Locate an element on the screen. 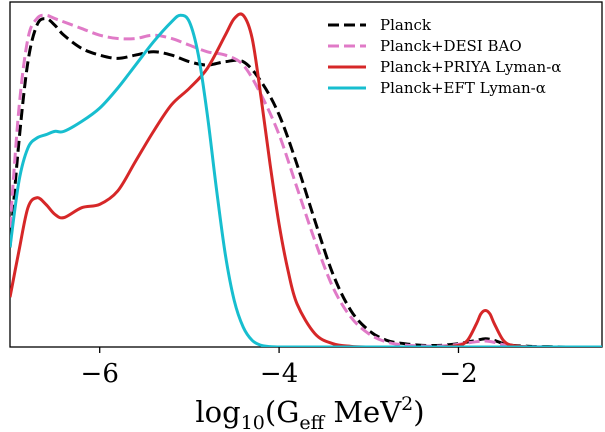 This screenshot has height=432, width=605. x-tick-label: −6 is located at coordinates (100, 374).